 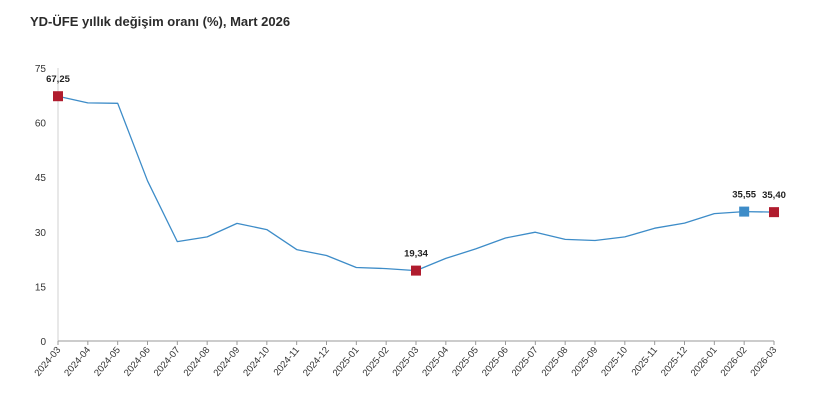 What do you see at coordinates (614, 362) in the screenshot?
I see `x-tick-label: 2025-10` at bounding box center [614, 362].